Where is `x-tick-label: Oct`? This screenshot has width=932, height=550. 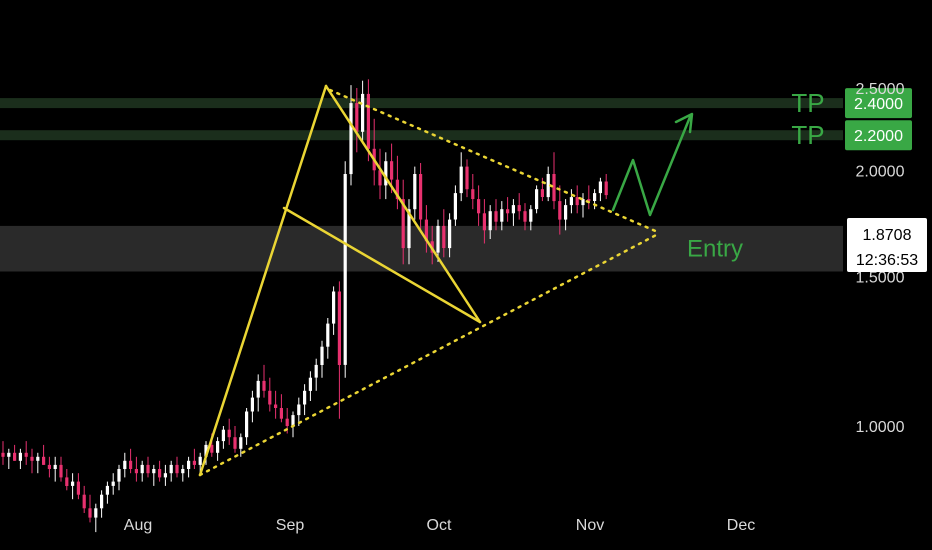 x-tick-label: Oct is located at coordinates (439, 525).